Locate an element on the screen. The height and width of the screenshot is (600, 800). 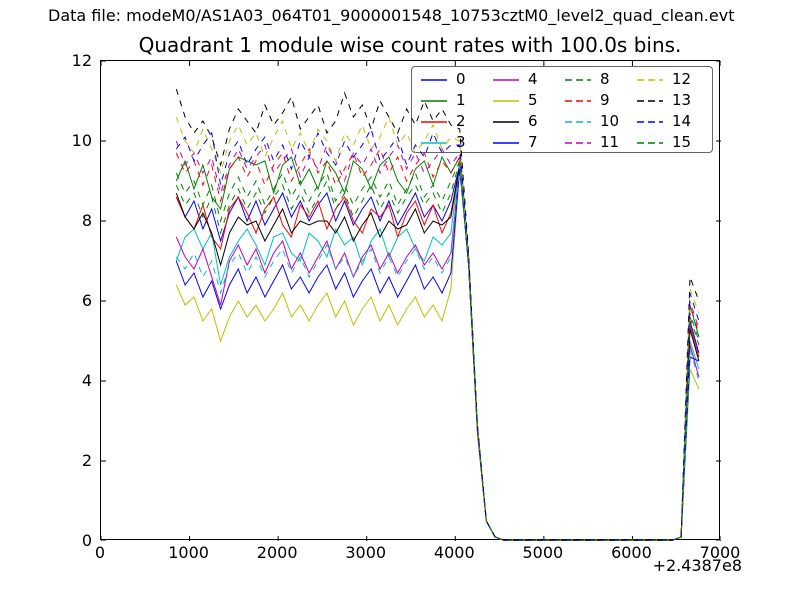
legend-label: 7 is located at coordinates (533, 142).